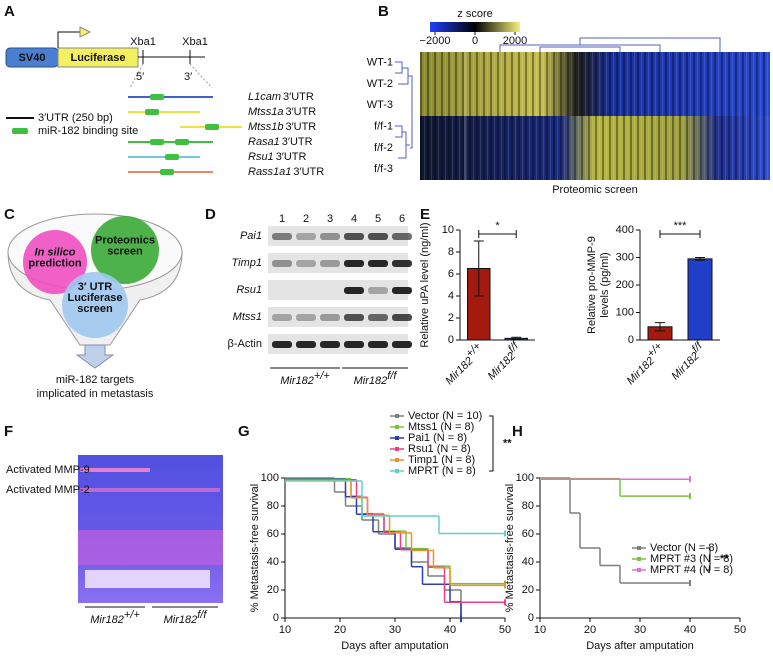  I want to click on y-tick-label: 20, so click(528, 590).